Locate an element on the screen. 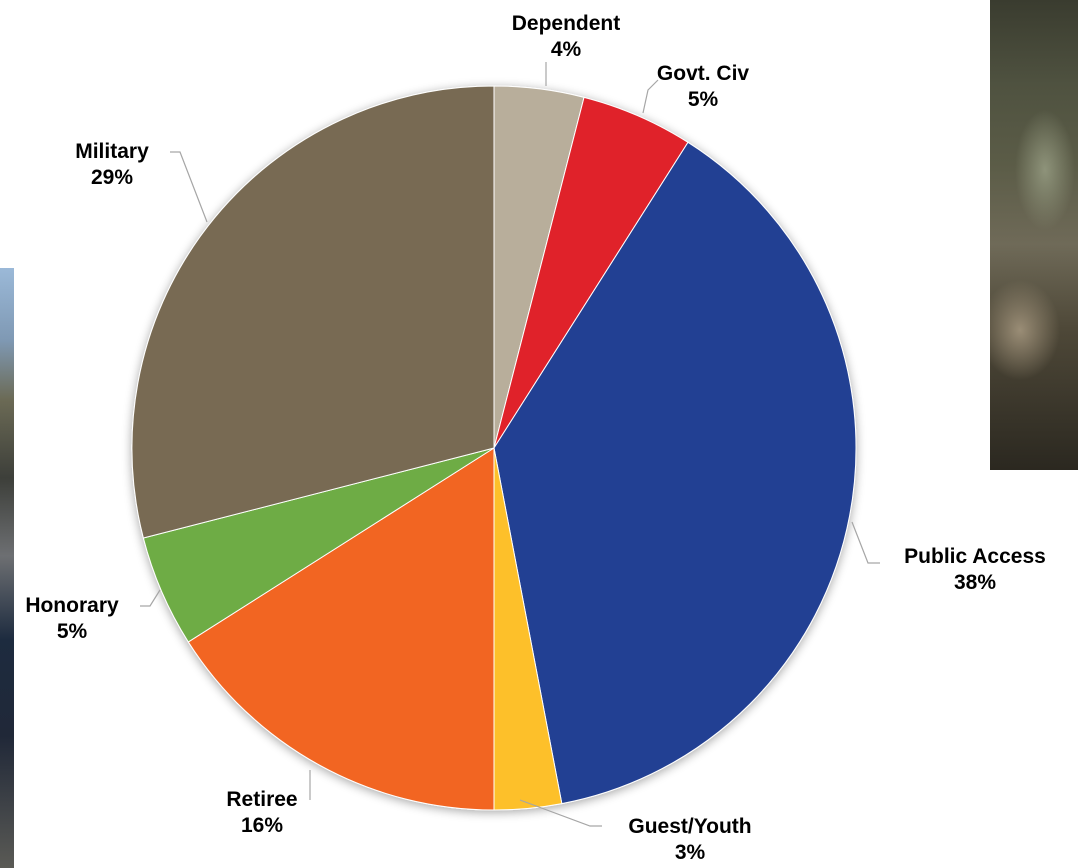 The width and height of the screenshot is (1078, 868). data-label: Honorary 5% is located at coordinates (72, 618).